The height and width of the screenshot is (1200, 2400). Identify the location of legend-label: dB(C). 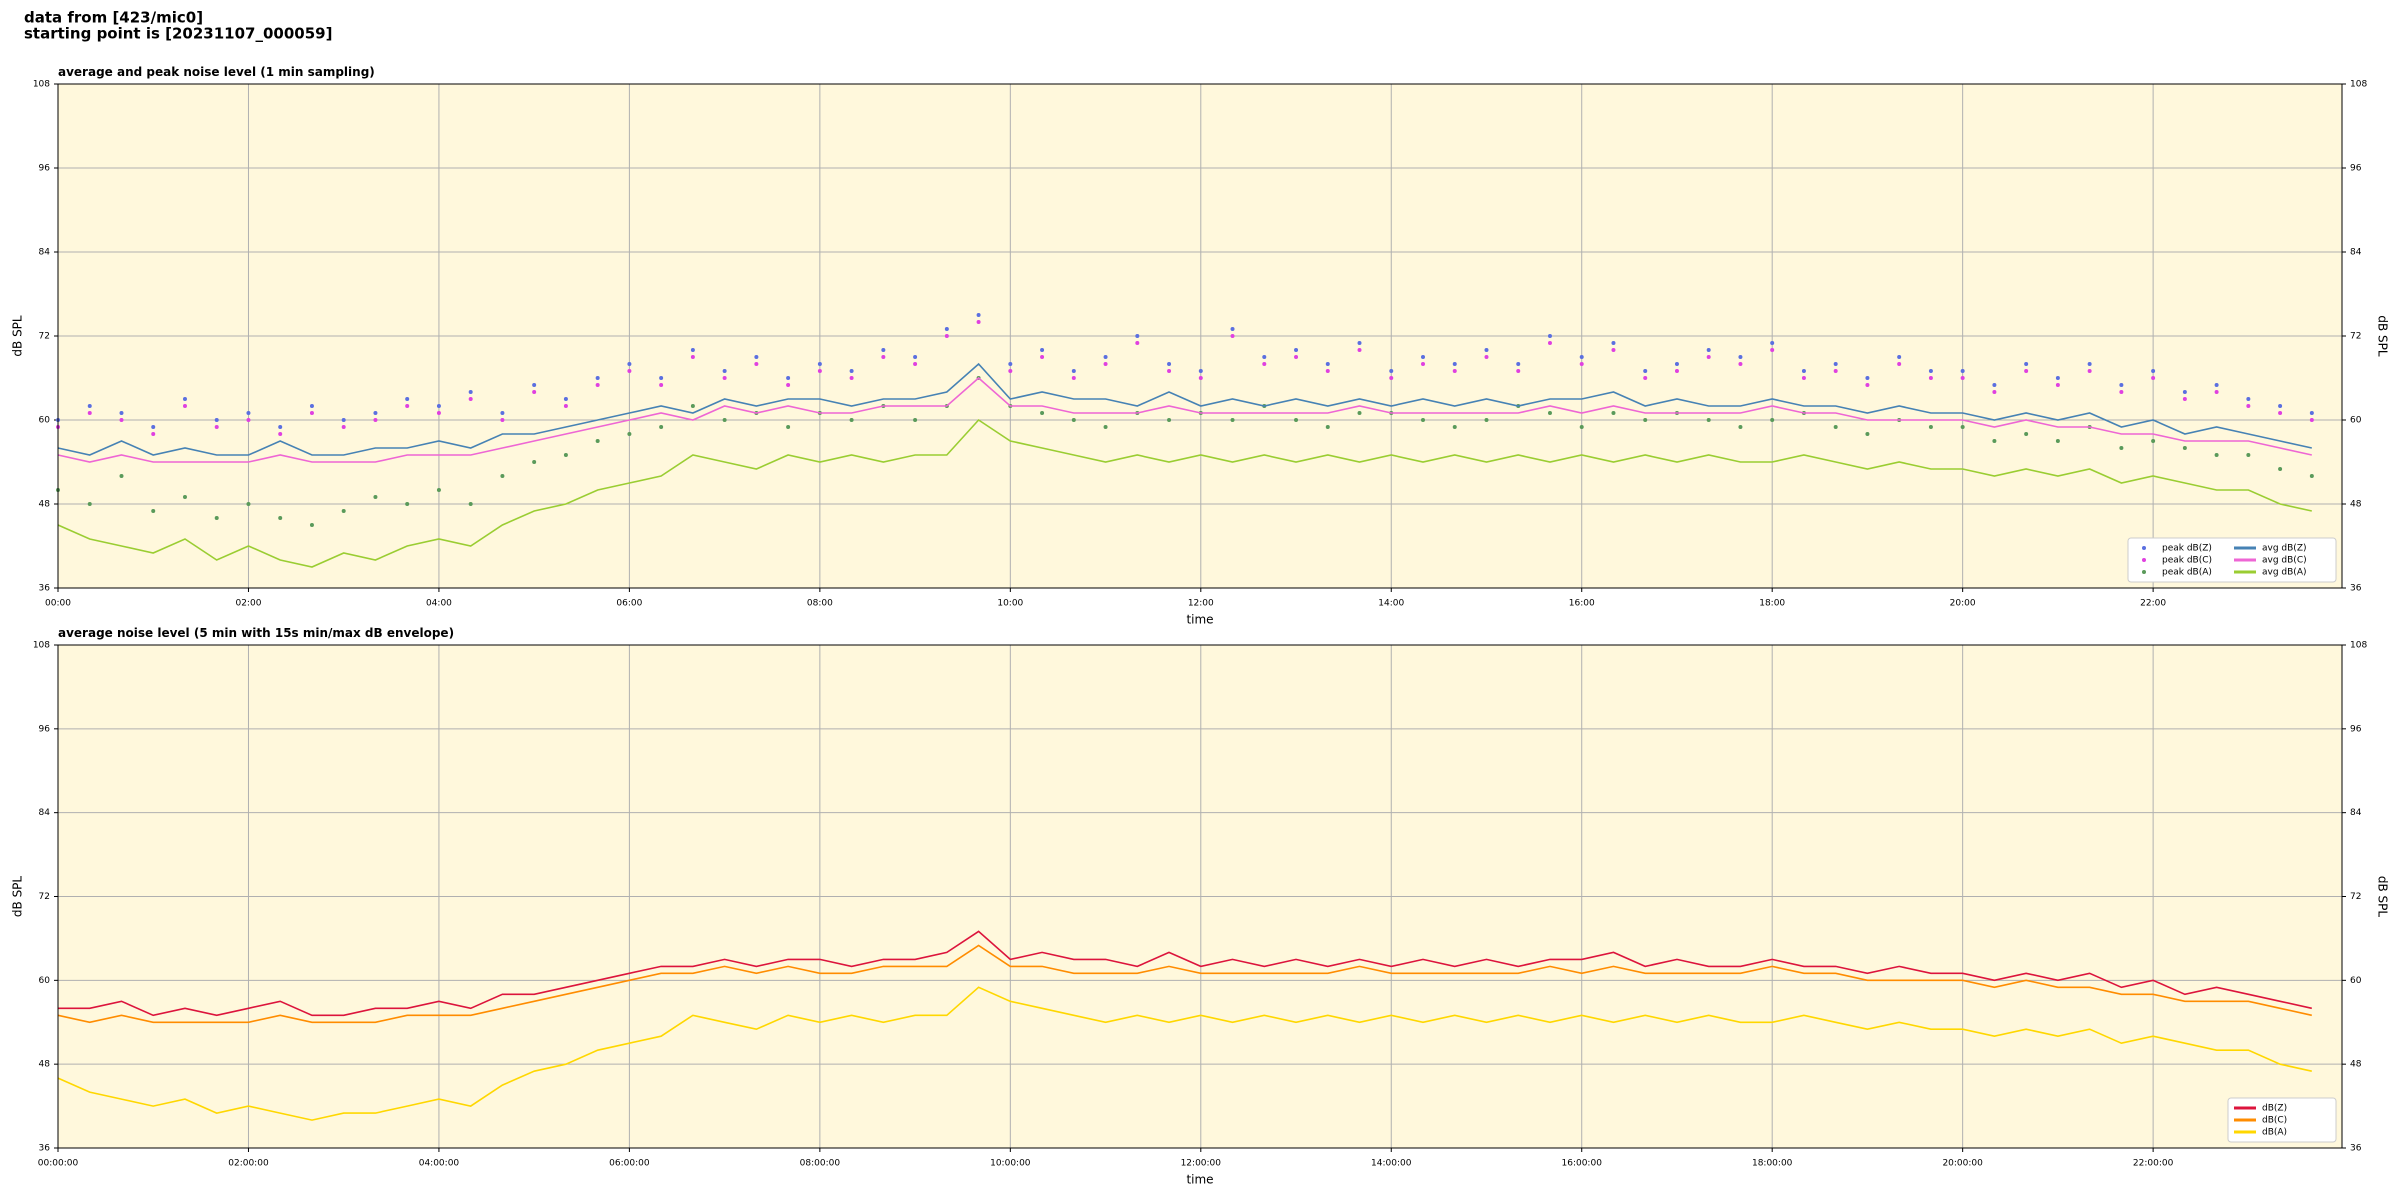
(2274, 1121).